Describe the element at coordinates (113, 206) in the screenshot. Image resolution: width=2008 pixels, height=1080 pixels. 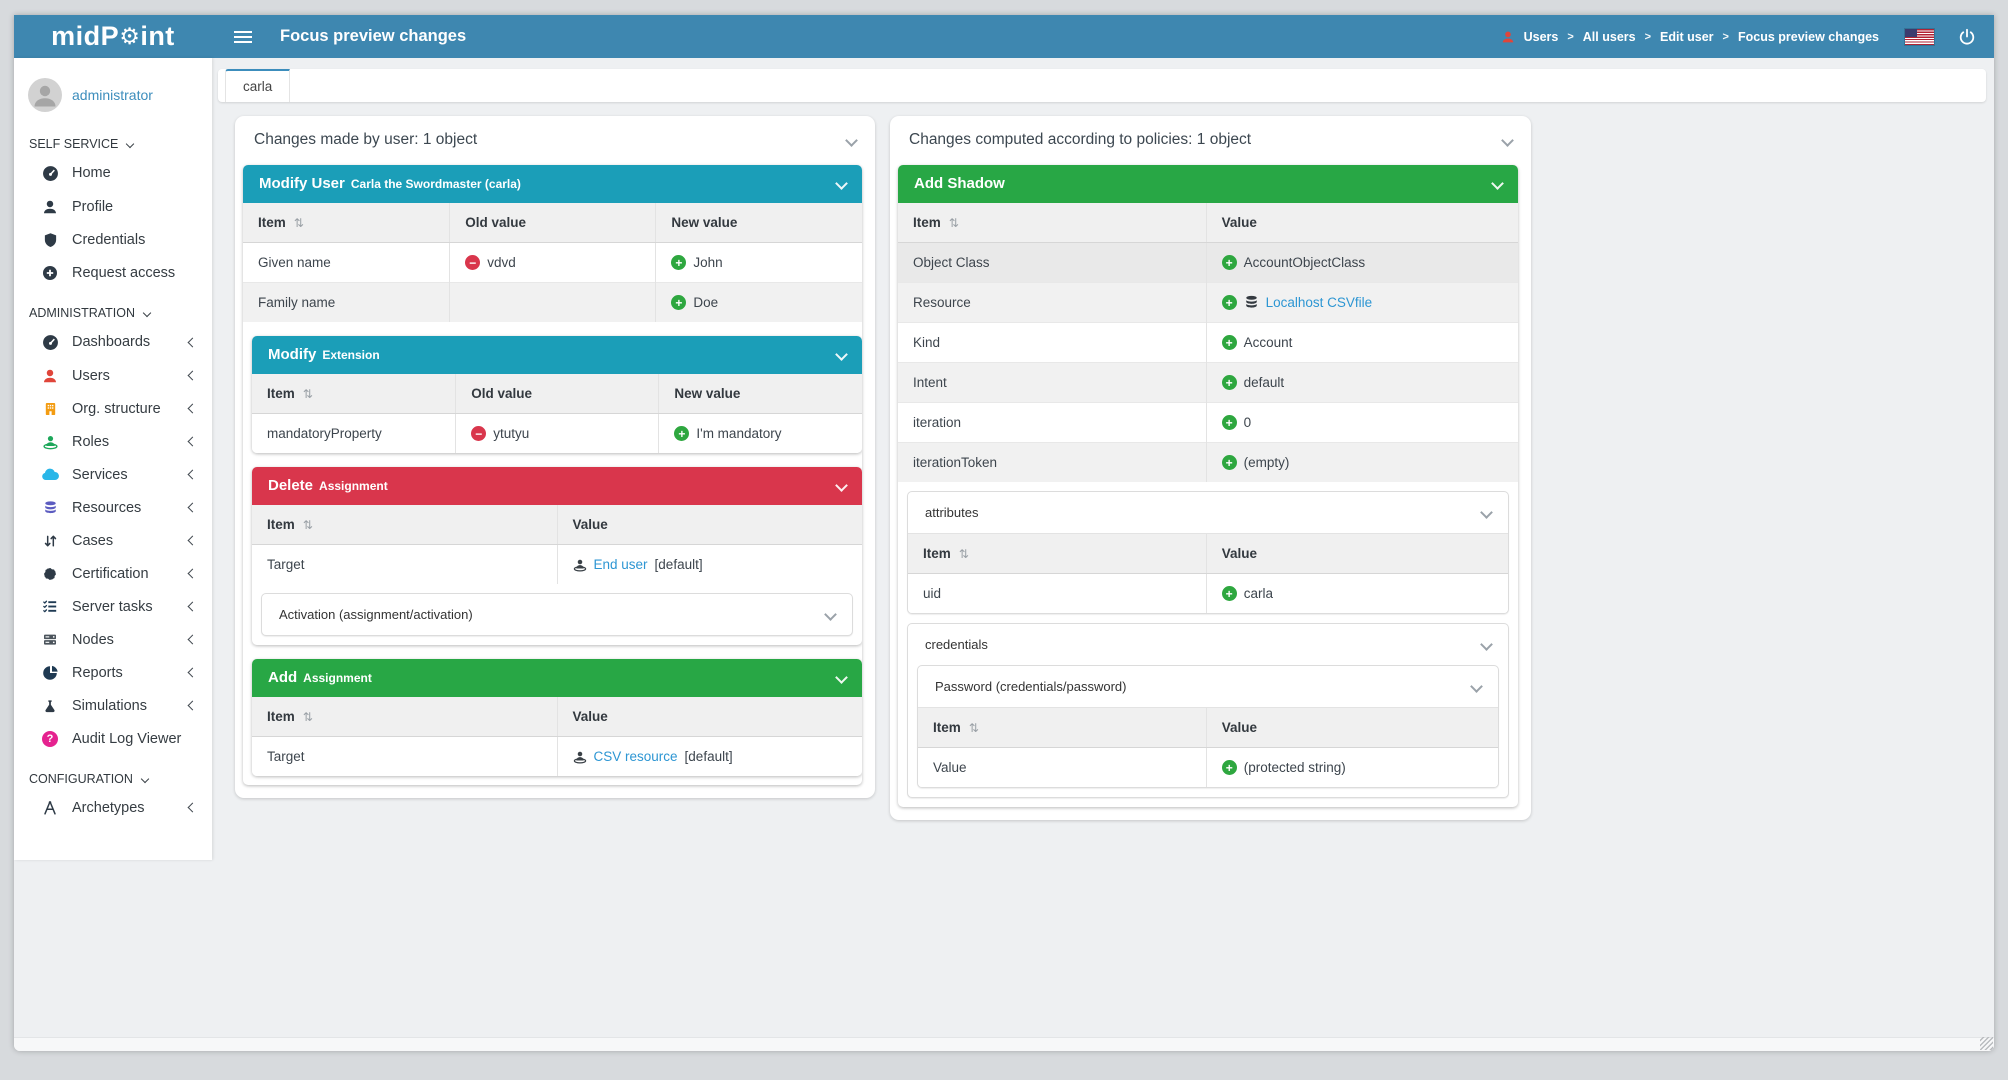
I see `sidebar-item-profile: Profile` at that location.